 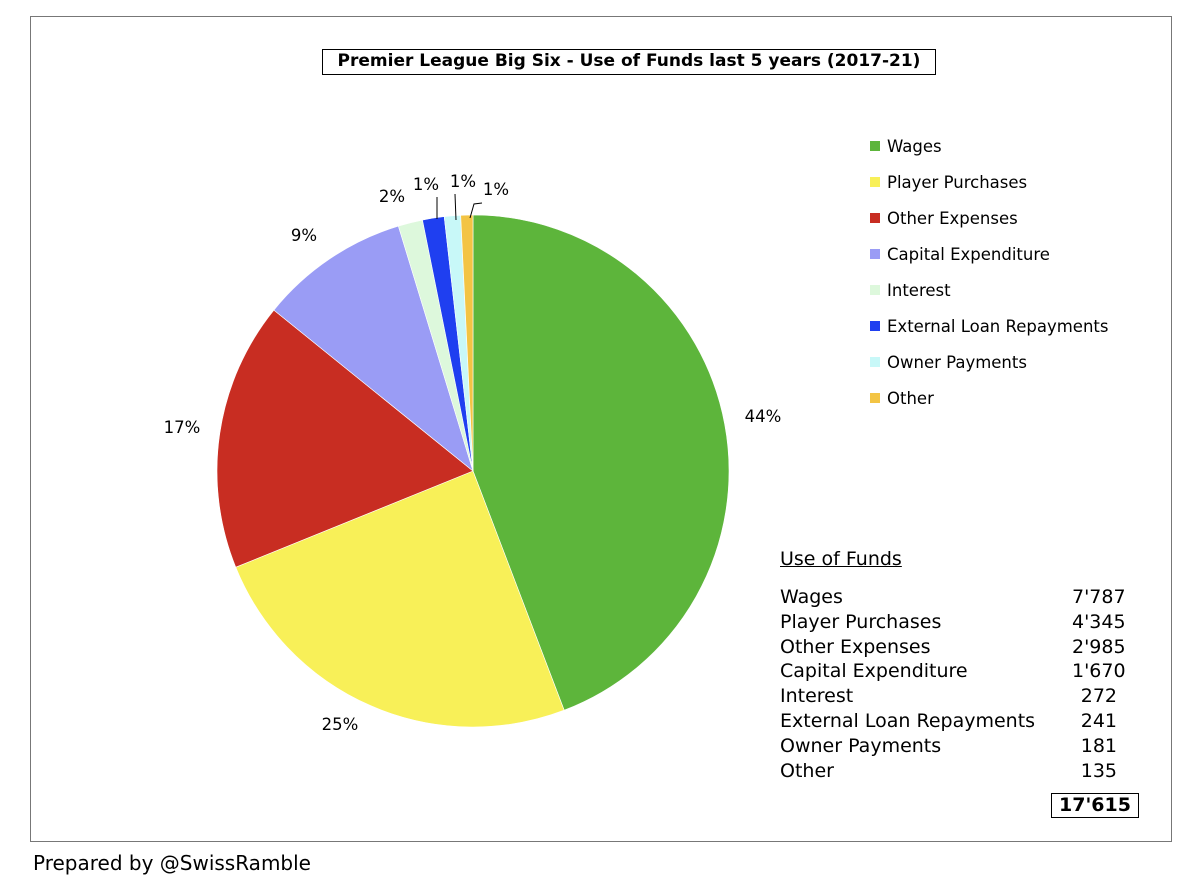 What do you see at coordinates (1095, 805) in the screenshot?
I see `table-total: 17'615` at bounding box center [1095, 805].